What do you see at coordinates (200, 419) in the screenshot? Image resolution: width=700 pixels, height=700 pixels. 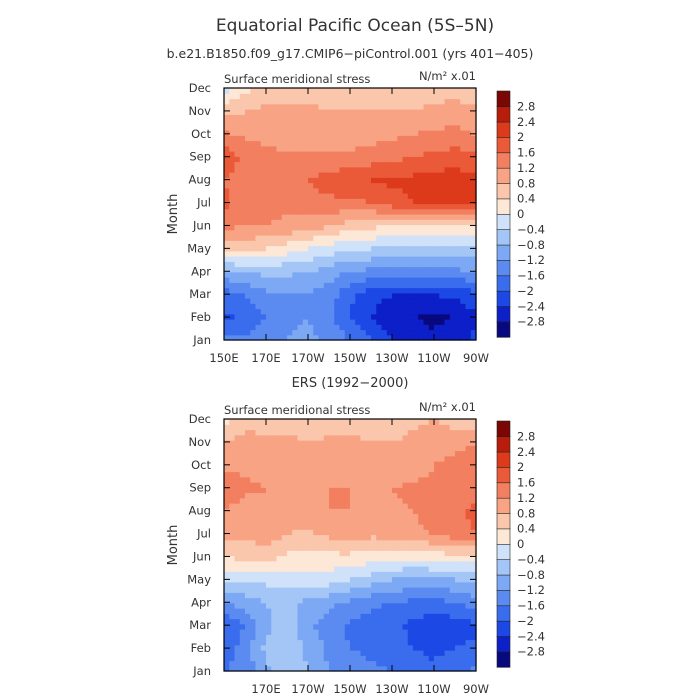 I see `y-tick-label: Dec` at bounding box center [200, 419].